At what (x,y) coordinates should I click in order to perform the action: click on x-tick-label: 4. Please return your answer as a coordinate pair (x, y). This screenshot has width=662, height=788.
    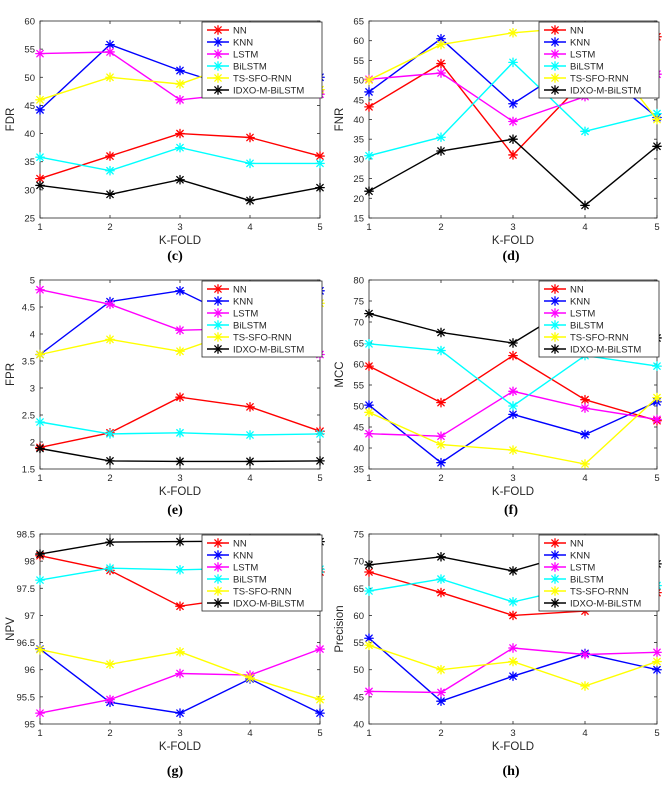
    Looking at the image, I should click on (249, 733).